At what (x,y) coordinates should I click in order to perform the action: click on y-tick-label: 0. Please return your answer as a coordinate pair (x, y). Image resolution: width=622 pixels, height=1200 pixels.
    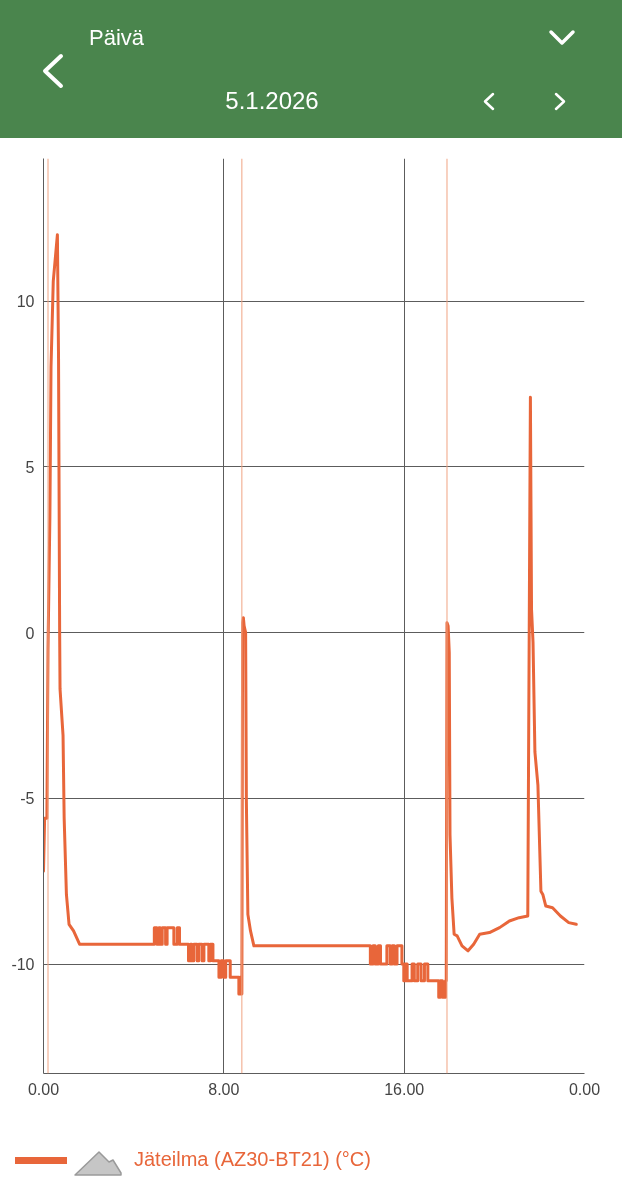
    Looking at the image, I should click on (30, 633).